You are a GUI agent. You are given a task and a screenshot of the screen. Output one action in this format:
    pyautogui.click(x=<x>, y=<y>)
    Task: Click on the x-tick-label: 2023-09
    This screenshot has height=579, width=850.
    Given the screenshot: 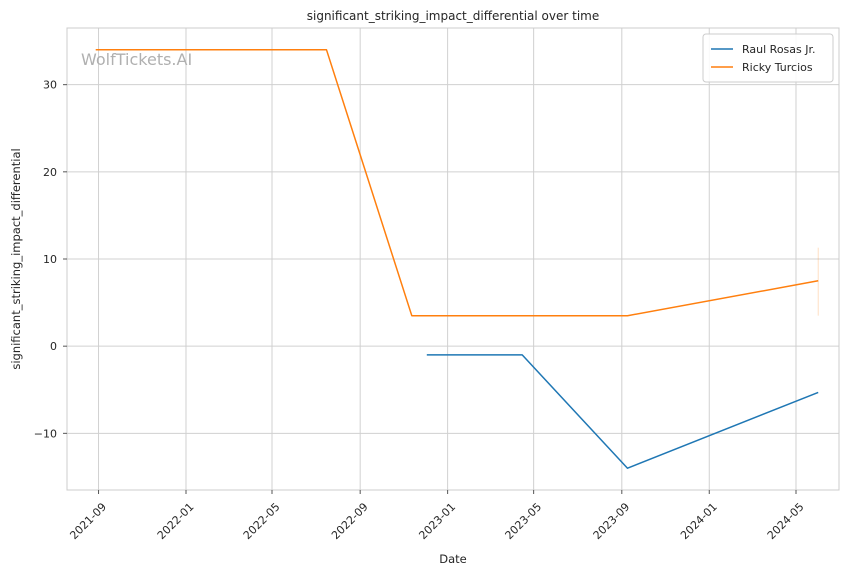 What is the action you would take?
    pyautogui.click(x=612, y=521)
    